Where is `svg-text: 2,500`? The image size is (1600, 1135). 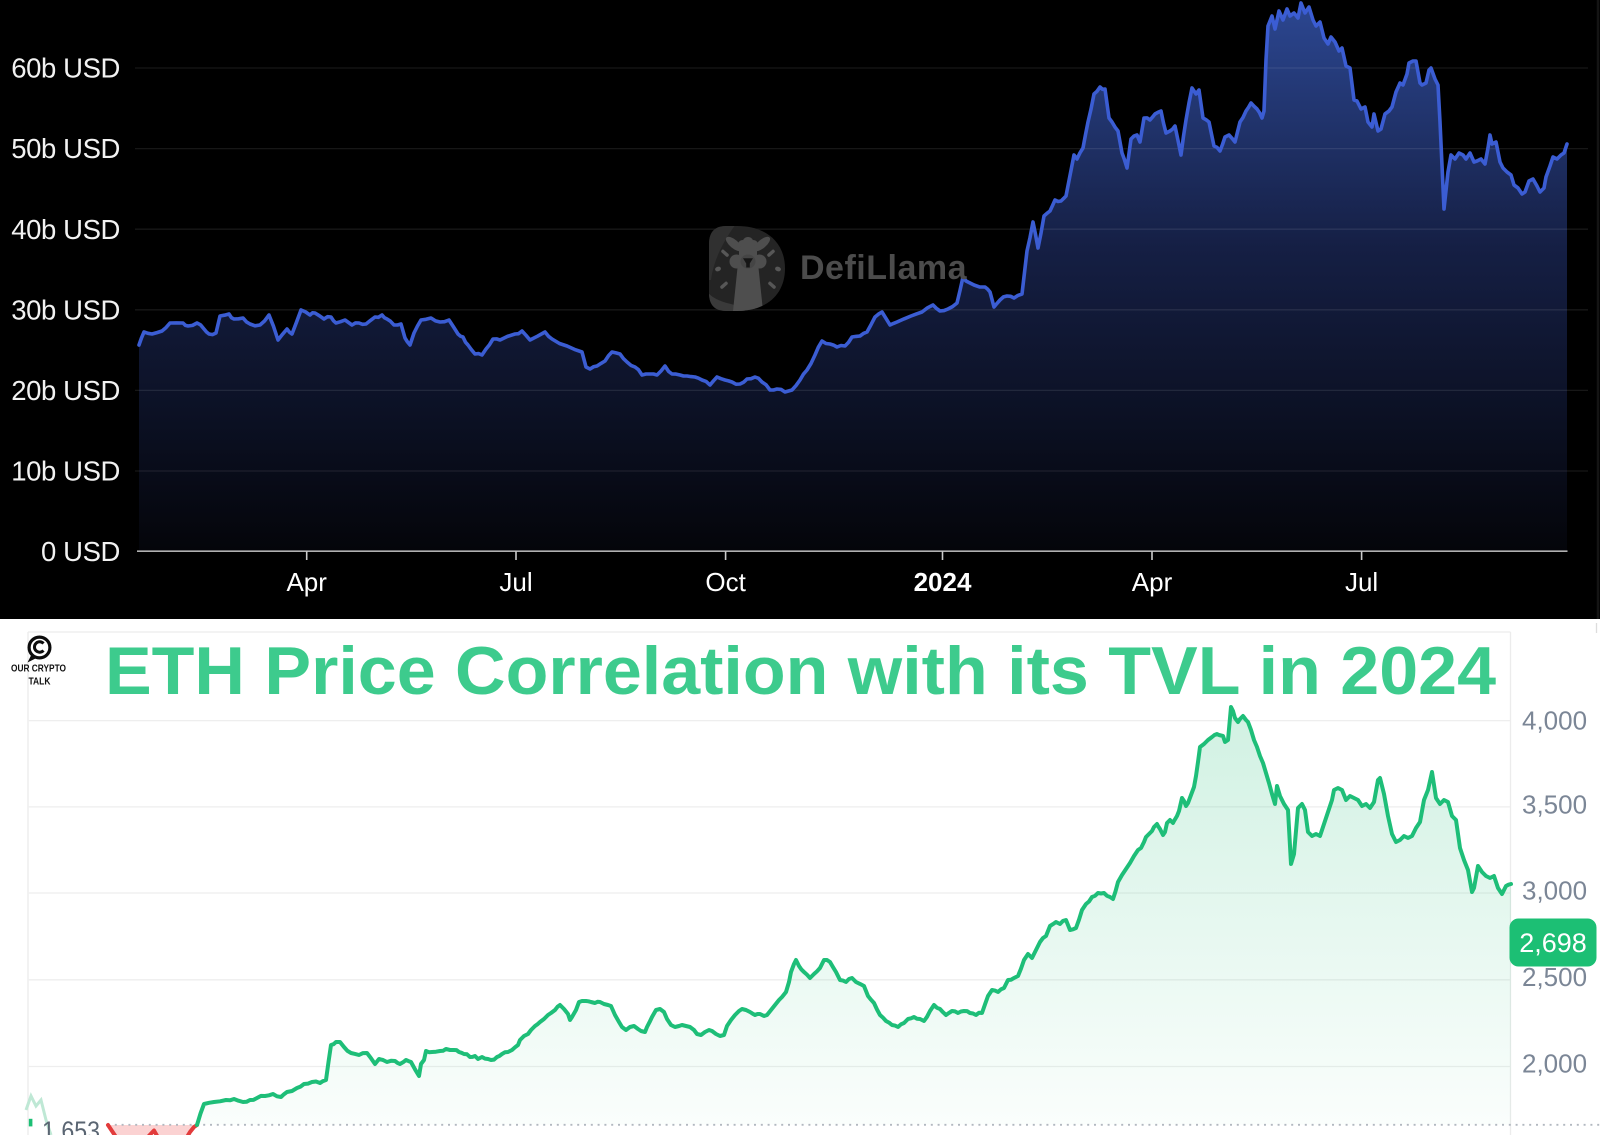
svg-text: 2,500 is located at coordinates (1554, 977).